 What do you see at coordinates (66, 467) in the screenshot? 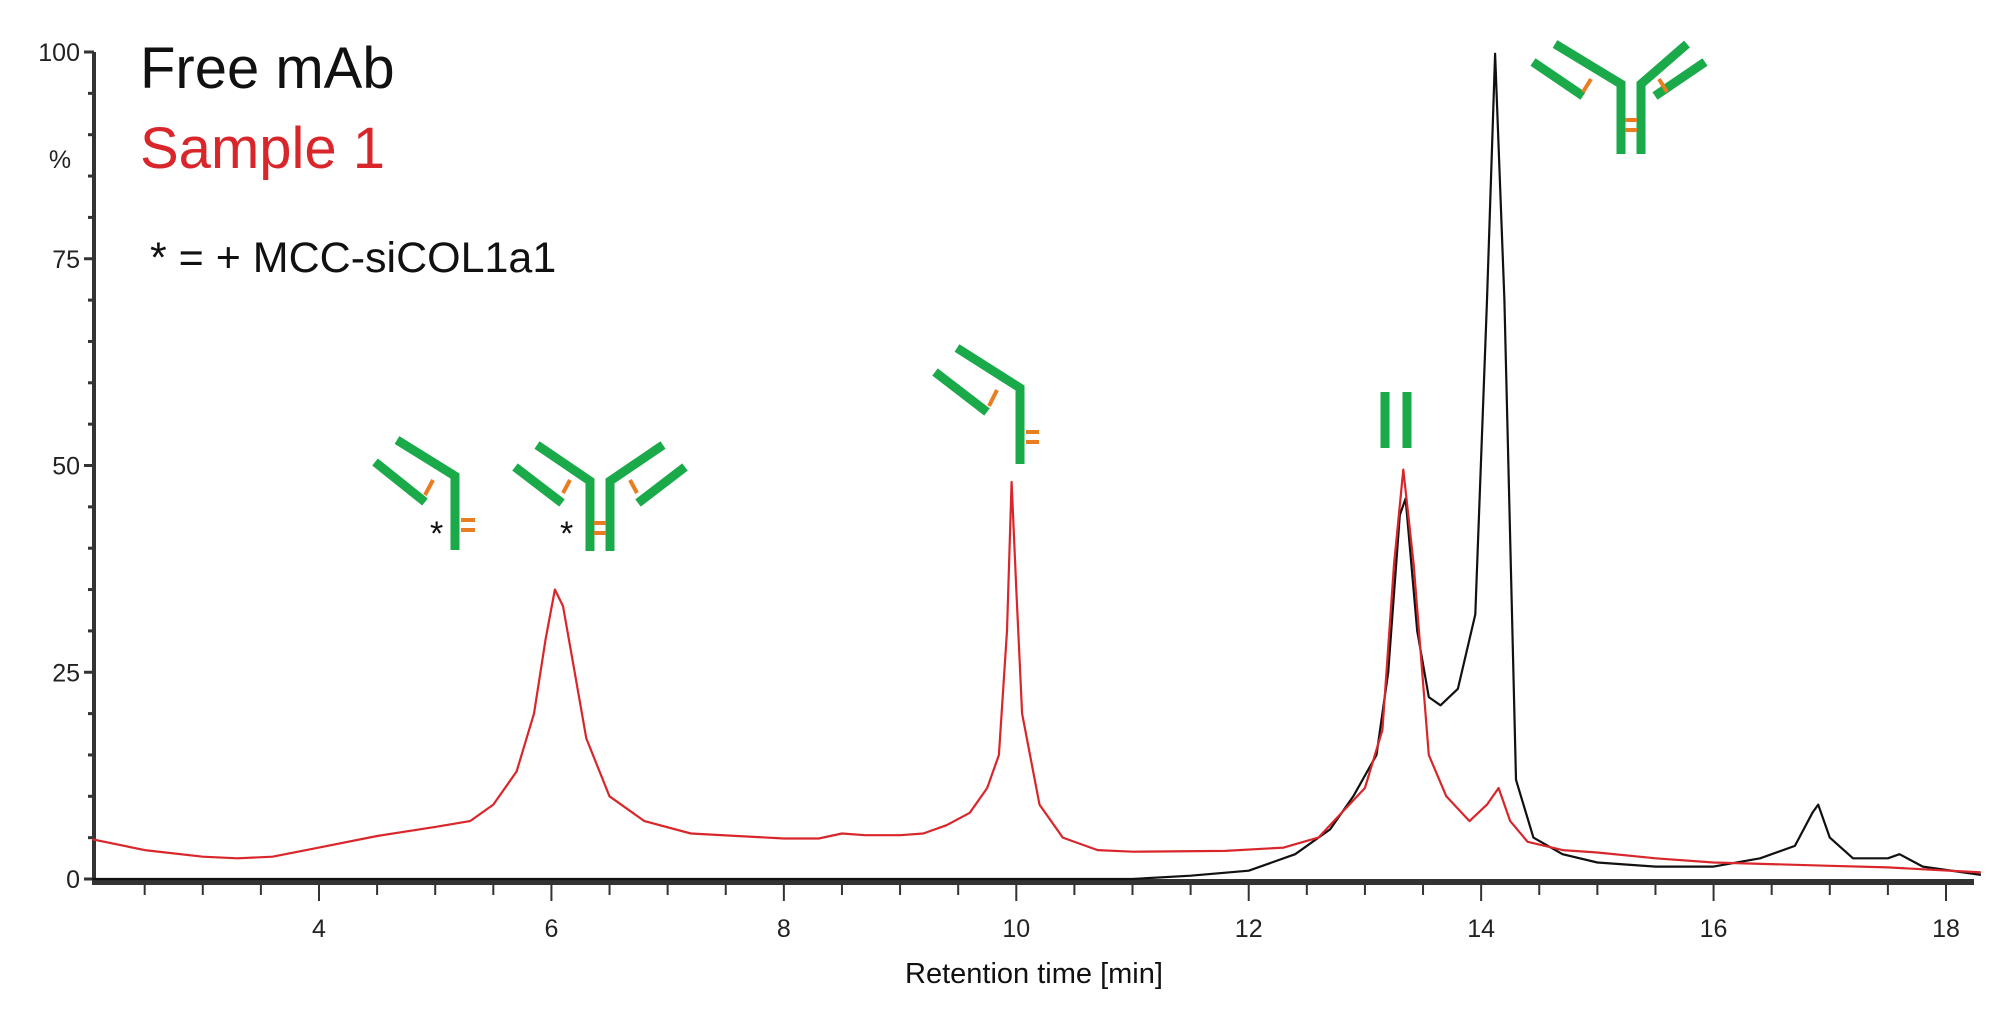
I see `y-tick-label: 50` at bounding box center [66, 467].